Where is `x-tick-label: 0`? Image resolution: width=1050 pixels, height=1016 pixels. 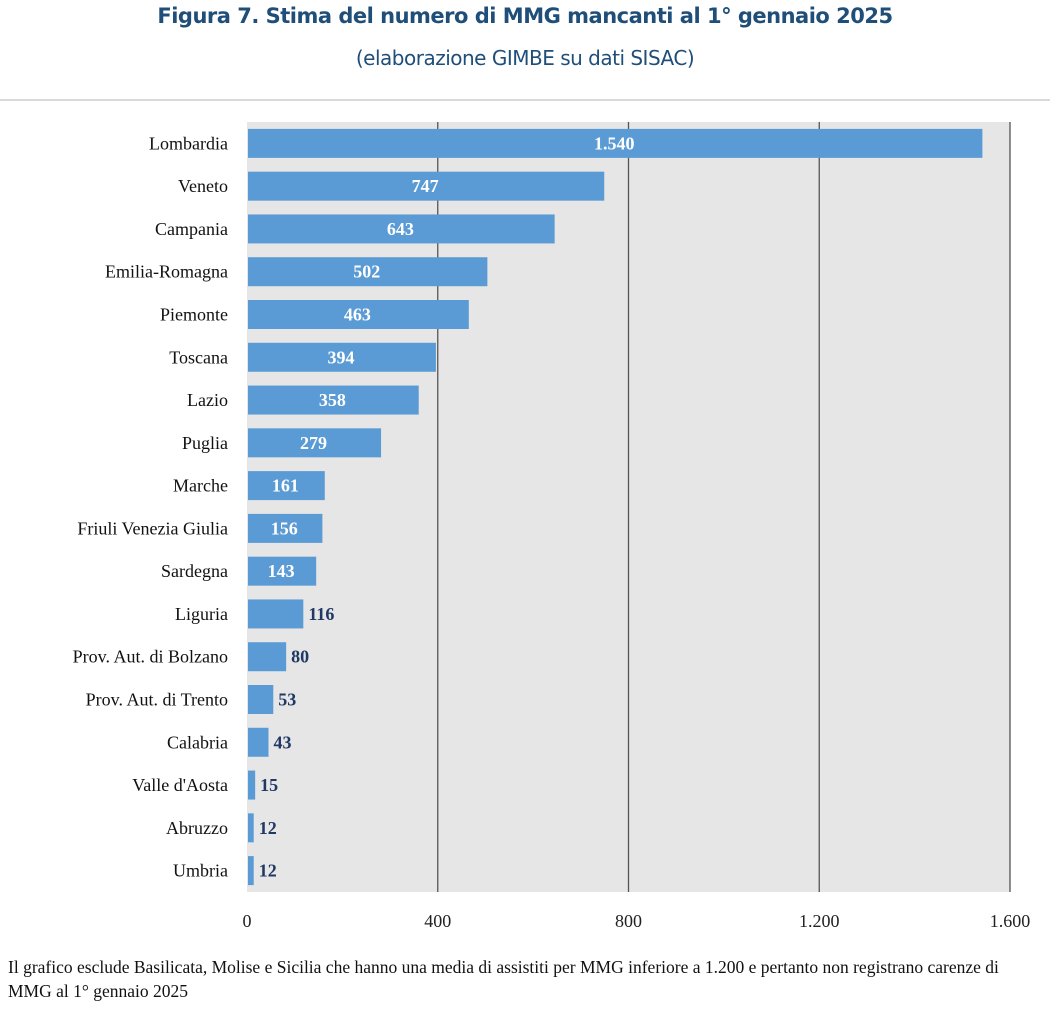 x-tick-label: 0 is located at coordinates (247, 921).